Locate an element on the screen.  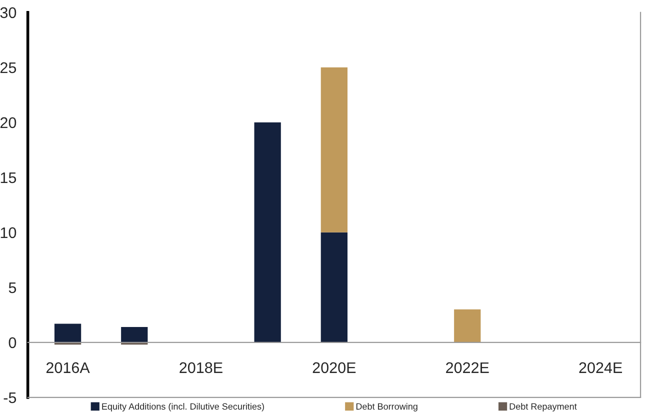
x-tick-label: 2024E is located at coordinates (600, 368).